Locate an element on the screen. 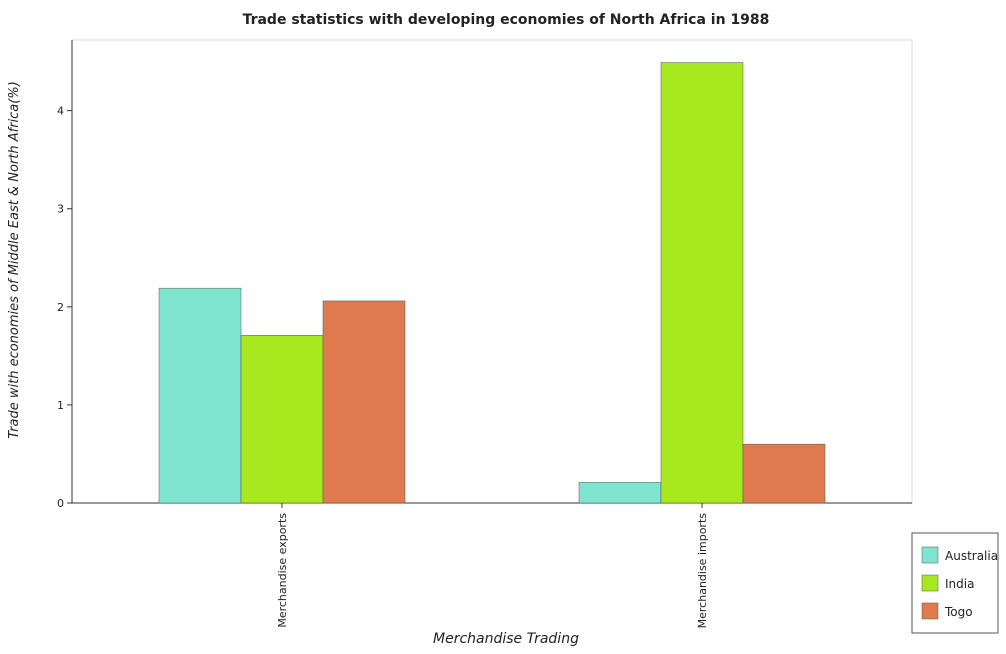  legend-label-togo: Togo is located at coordinates (958, 612).